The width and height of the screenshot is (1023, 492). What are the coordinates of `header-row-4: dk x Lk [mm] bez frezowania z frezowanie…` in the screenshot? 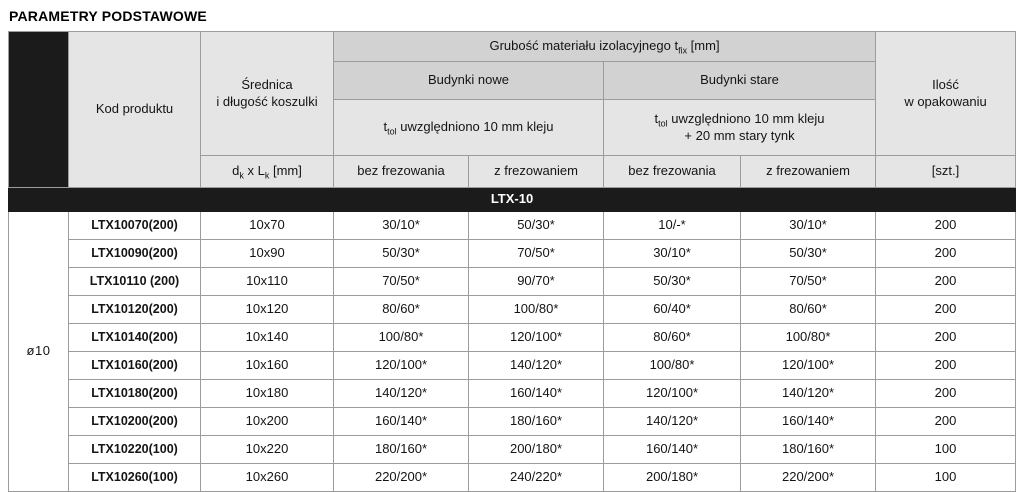 It's located at (513, 171).